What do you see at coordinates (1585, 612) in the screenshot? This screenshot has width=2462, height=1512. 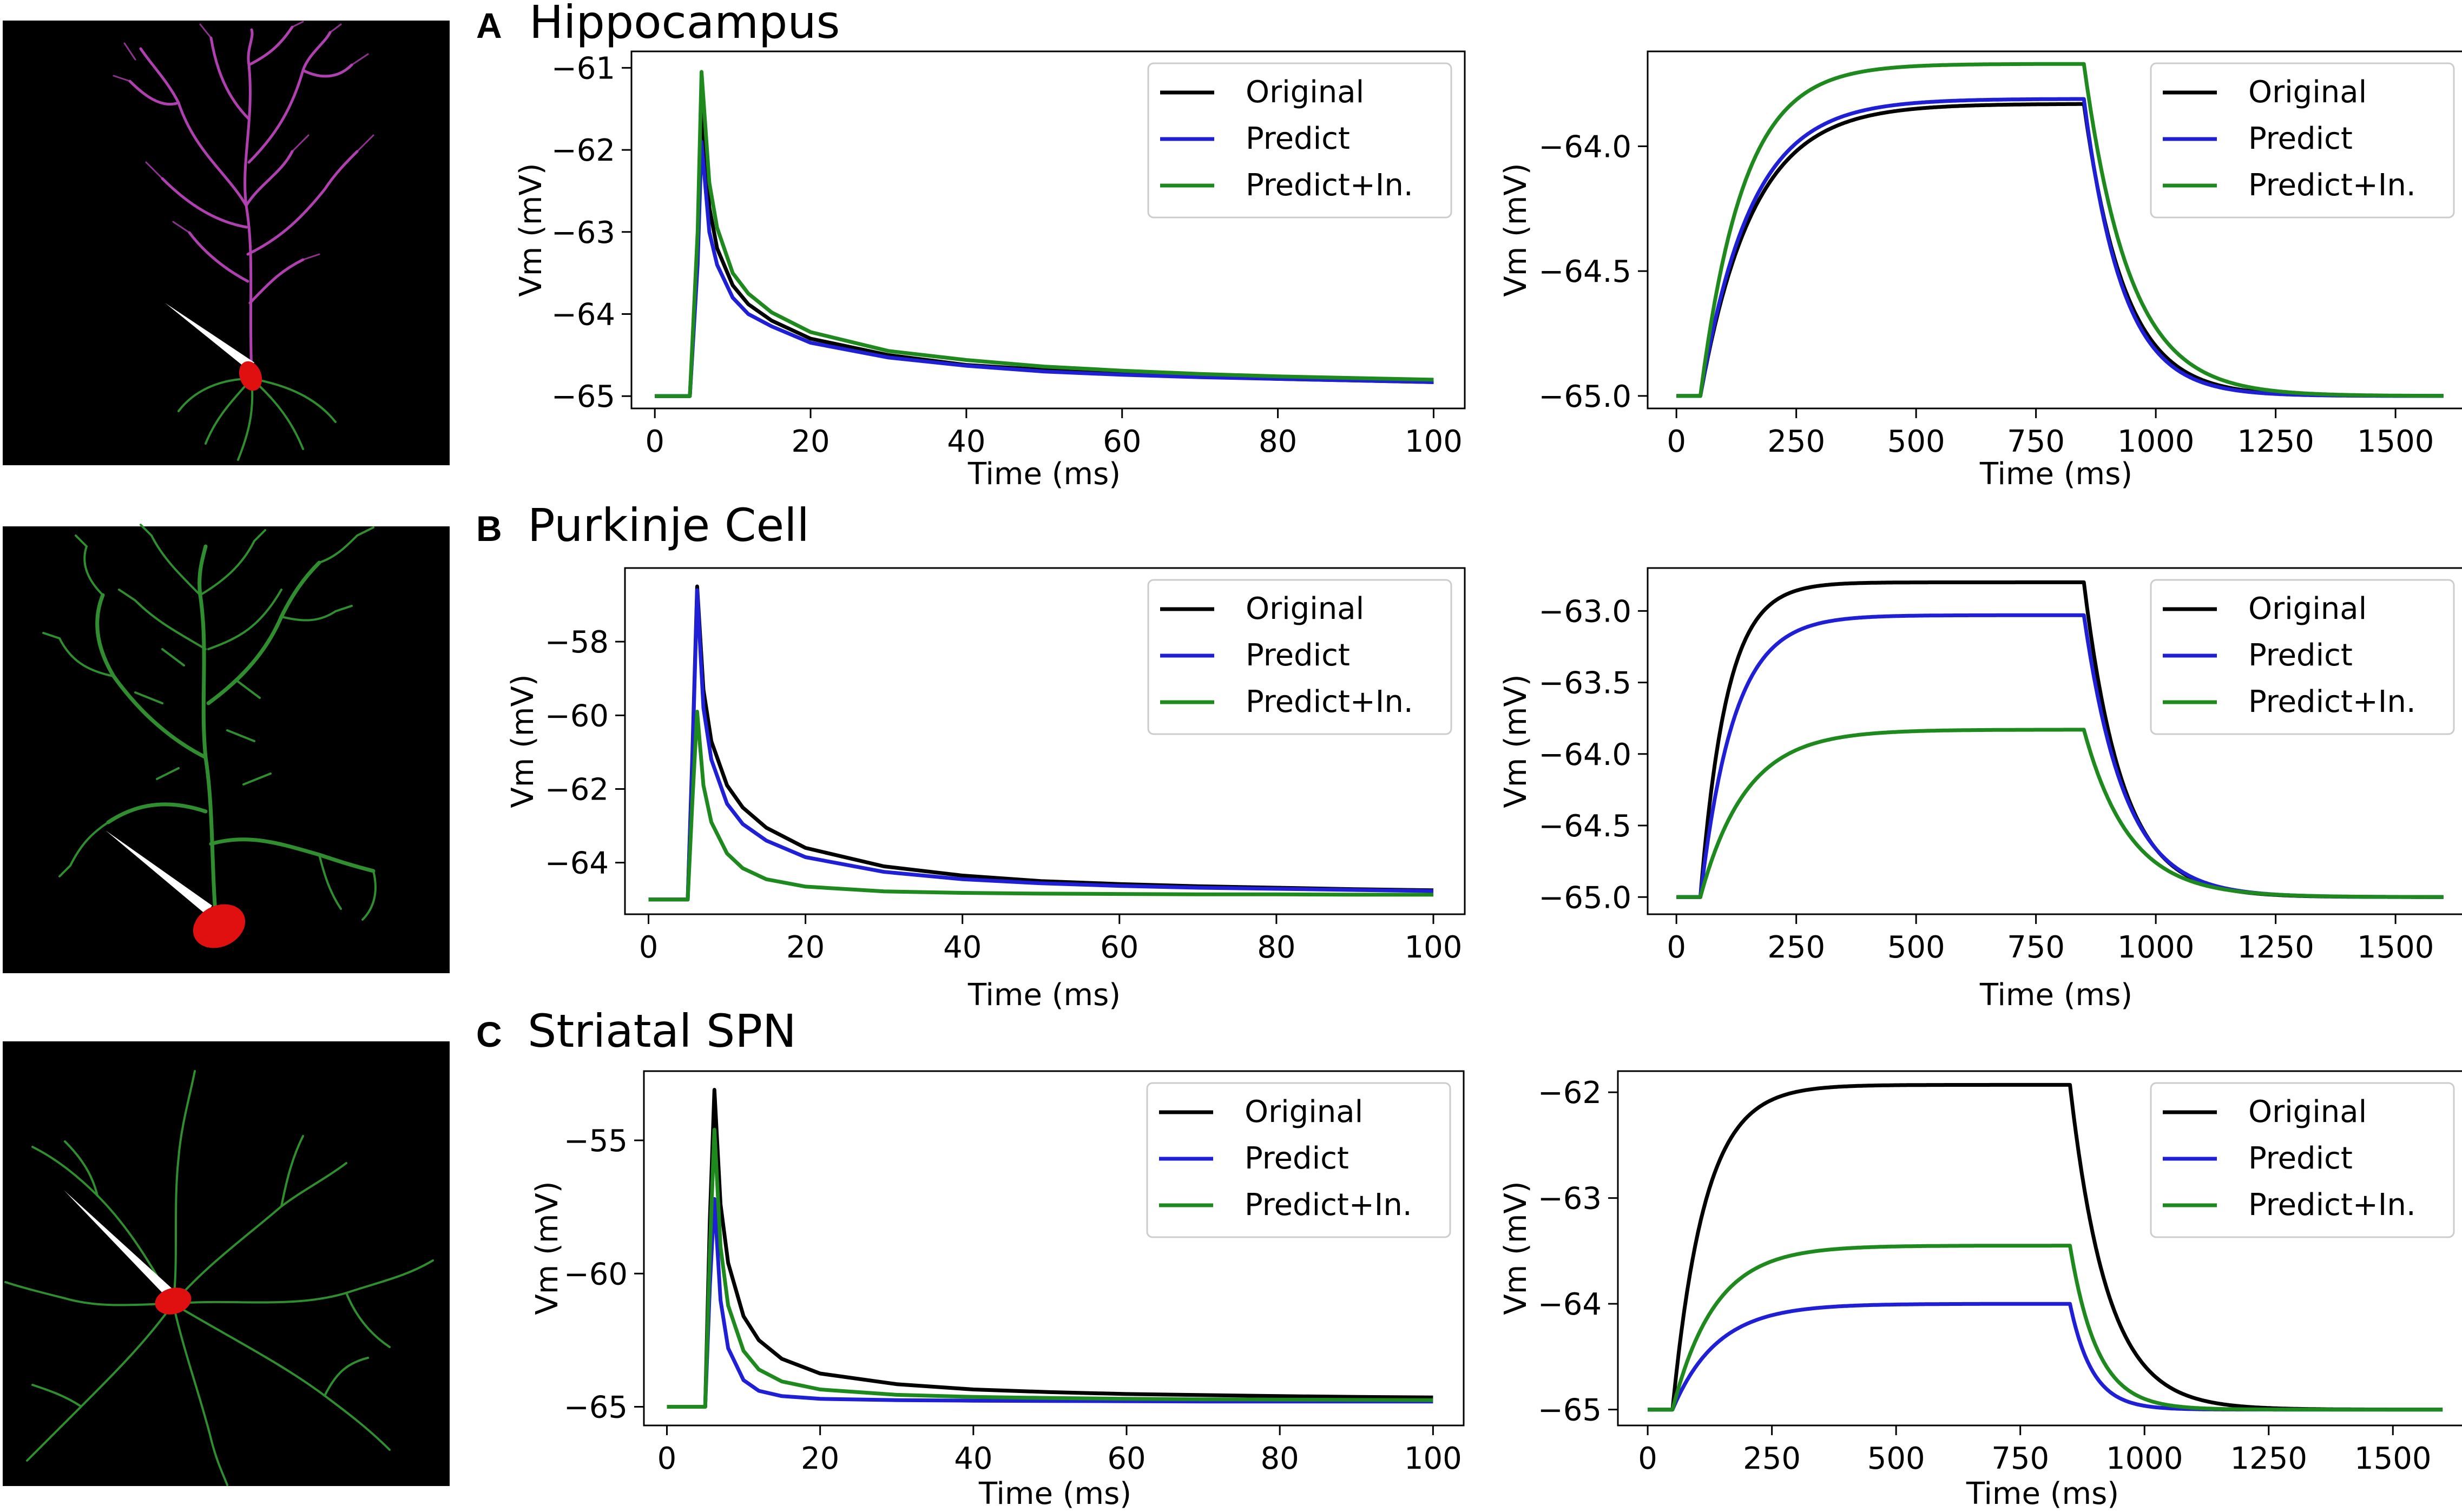 I see `y-tick-label: −63.0` at bounding box center [1585, 612].